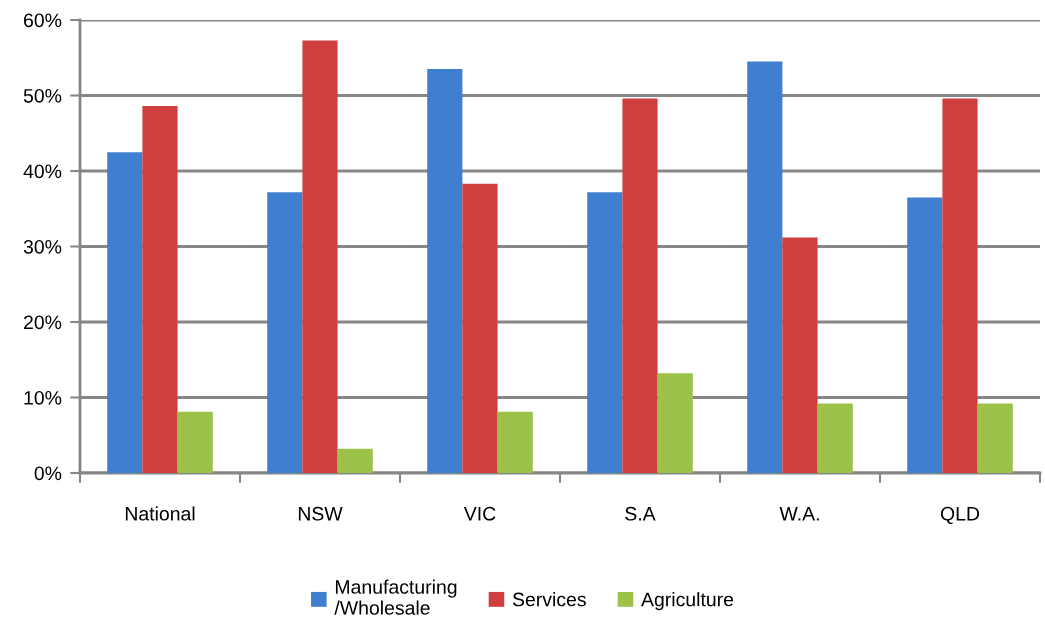  What do you see at coordinates (43, 397) in the screenshot?
I see `y-tick-label: 10%` at bounding box center [43, 397].